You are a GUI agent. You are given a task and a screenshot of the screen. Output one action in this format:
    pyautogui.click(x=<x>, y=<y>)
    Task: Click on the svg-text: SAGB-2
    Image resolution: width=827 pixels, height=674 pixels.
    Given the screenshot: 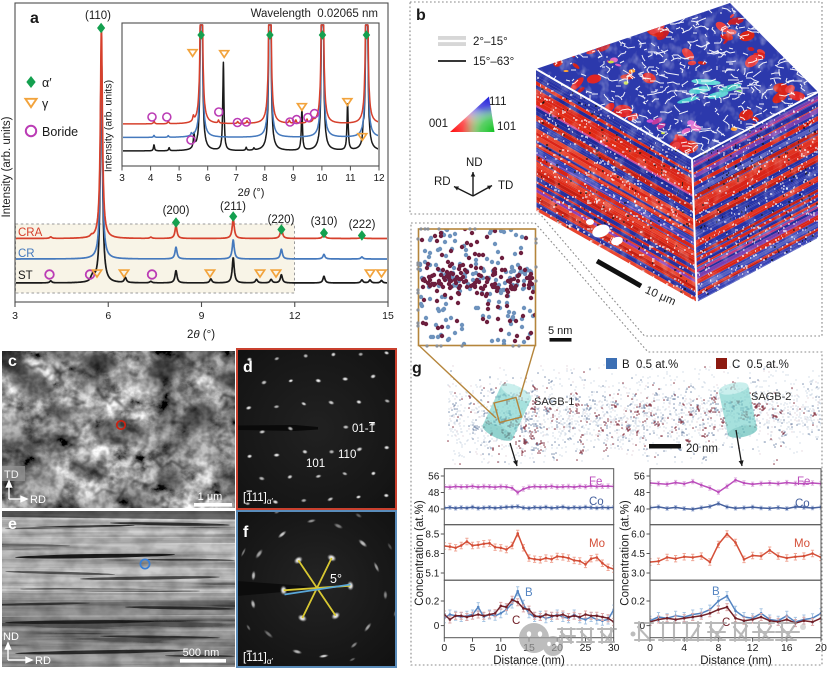 What is the action you would take?
    pyautogui.click(x=771, y=397)
    